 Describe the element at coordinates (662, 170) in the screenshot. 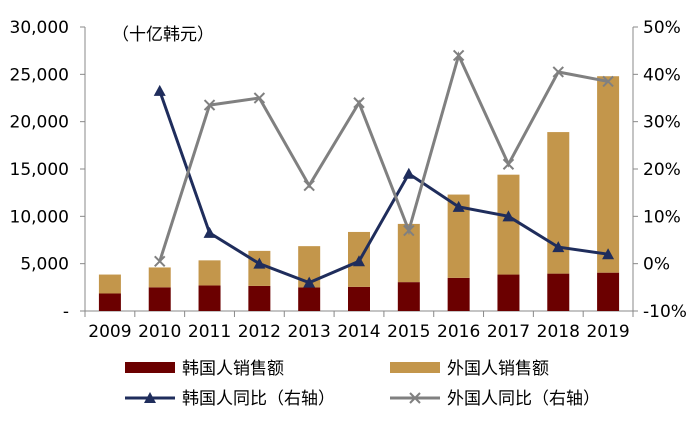

I see `right-tick-label: 20%` at that location.